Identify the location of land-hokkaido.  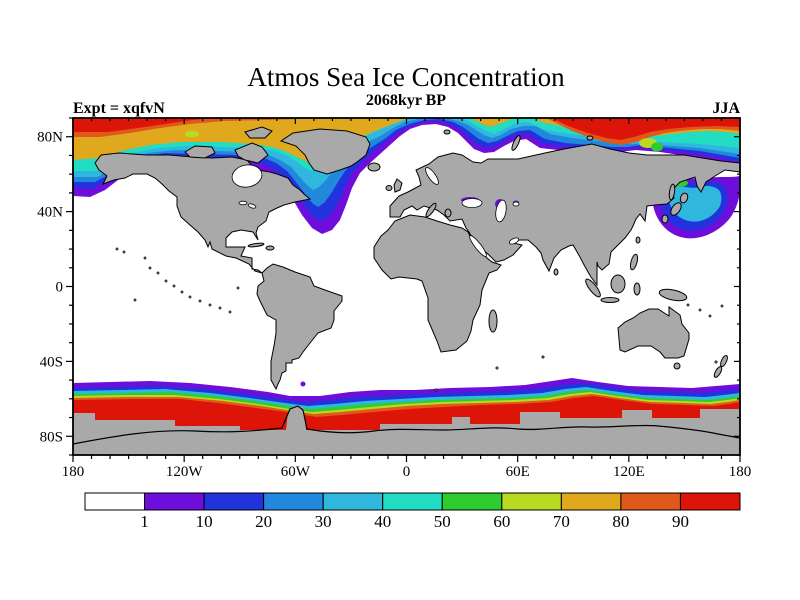
(684, 198).